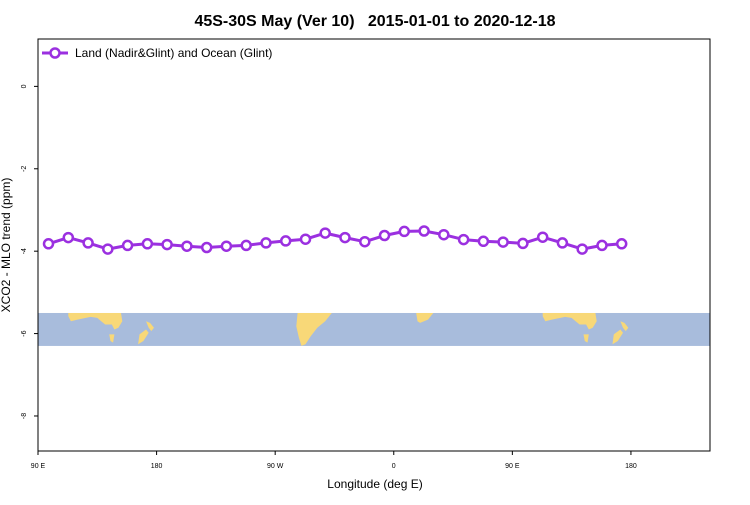 The image size is (750, 505). What do you see at coordinates (394, 466) in the screenshot?
I see `x-tick-label: 0` at bounding box center [394, 466].